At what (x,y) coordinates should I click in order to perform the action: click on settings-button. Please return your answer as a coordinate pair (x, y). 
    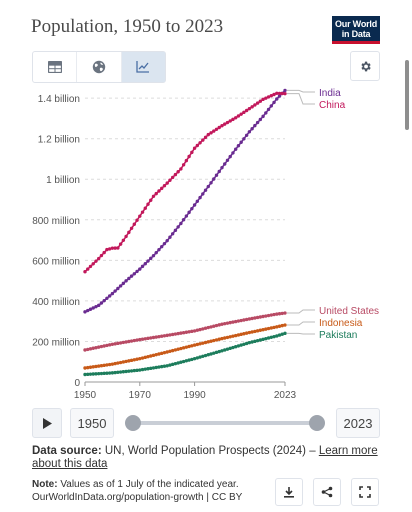
    Looking at the image, I should click on (365, 66).